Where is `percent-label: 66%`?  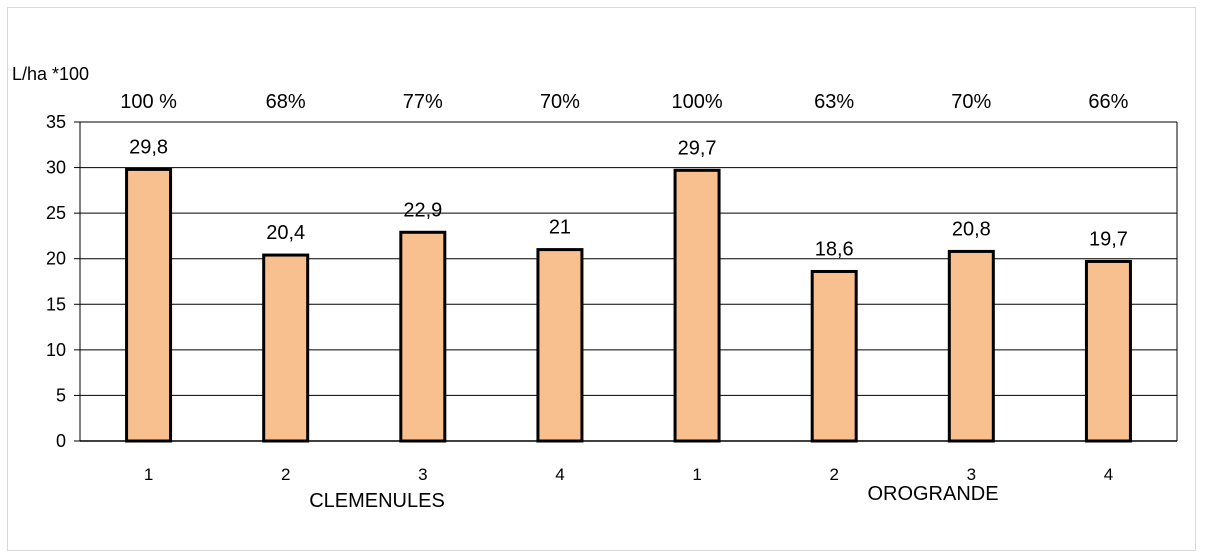
percent-label: 66% is located at coordinates (1108, 102).